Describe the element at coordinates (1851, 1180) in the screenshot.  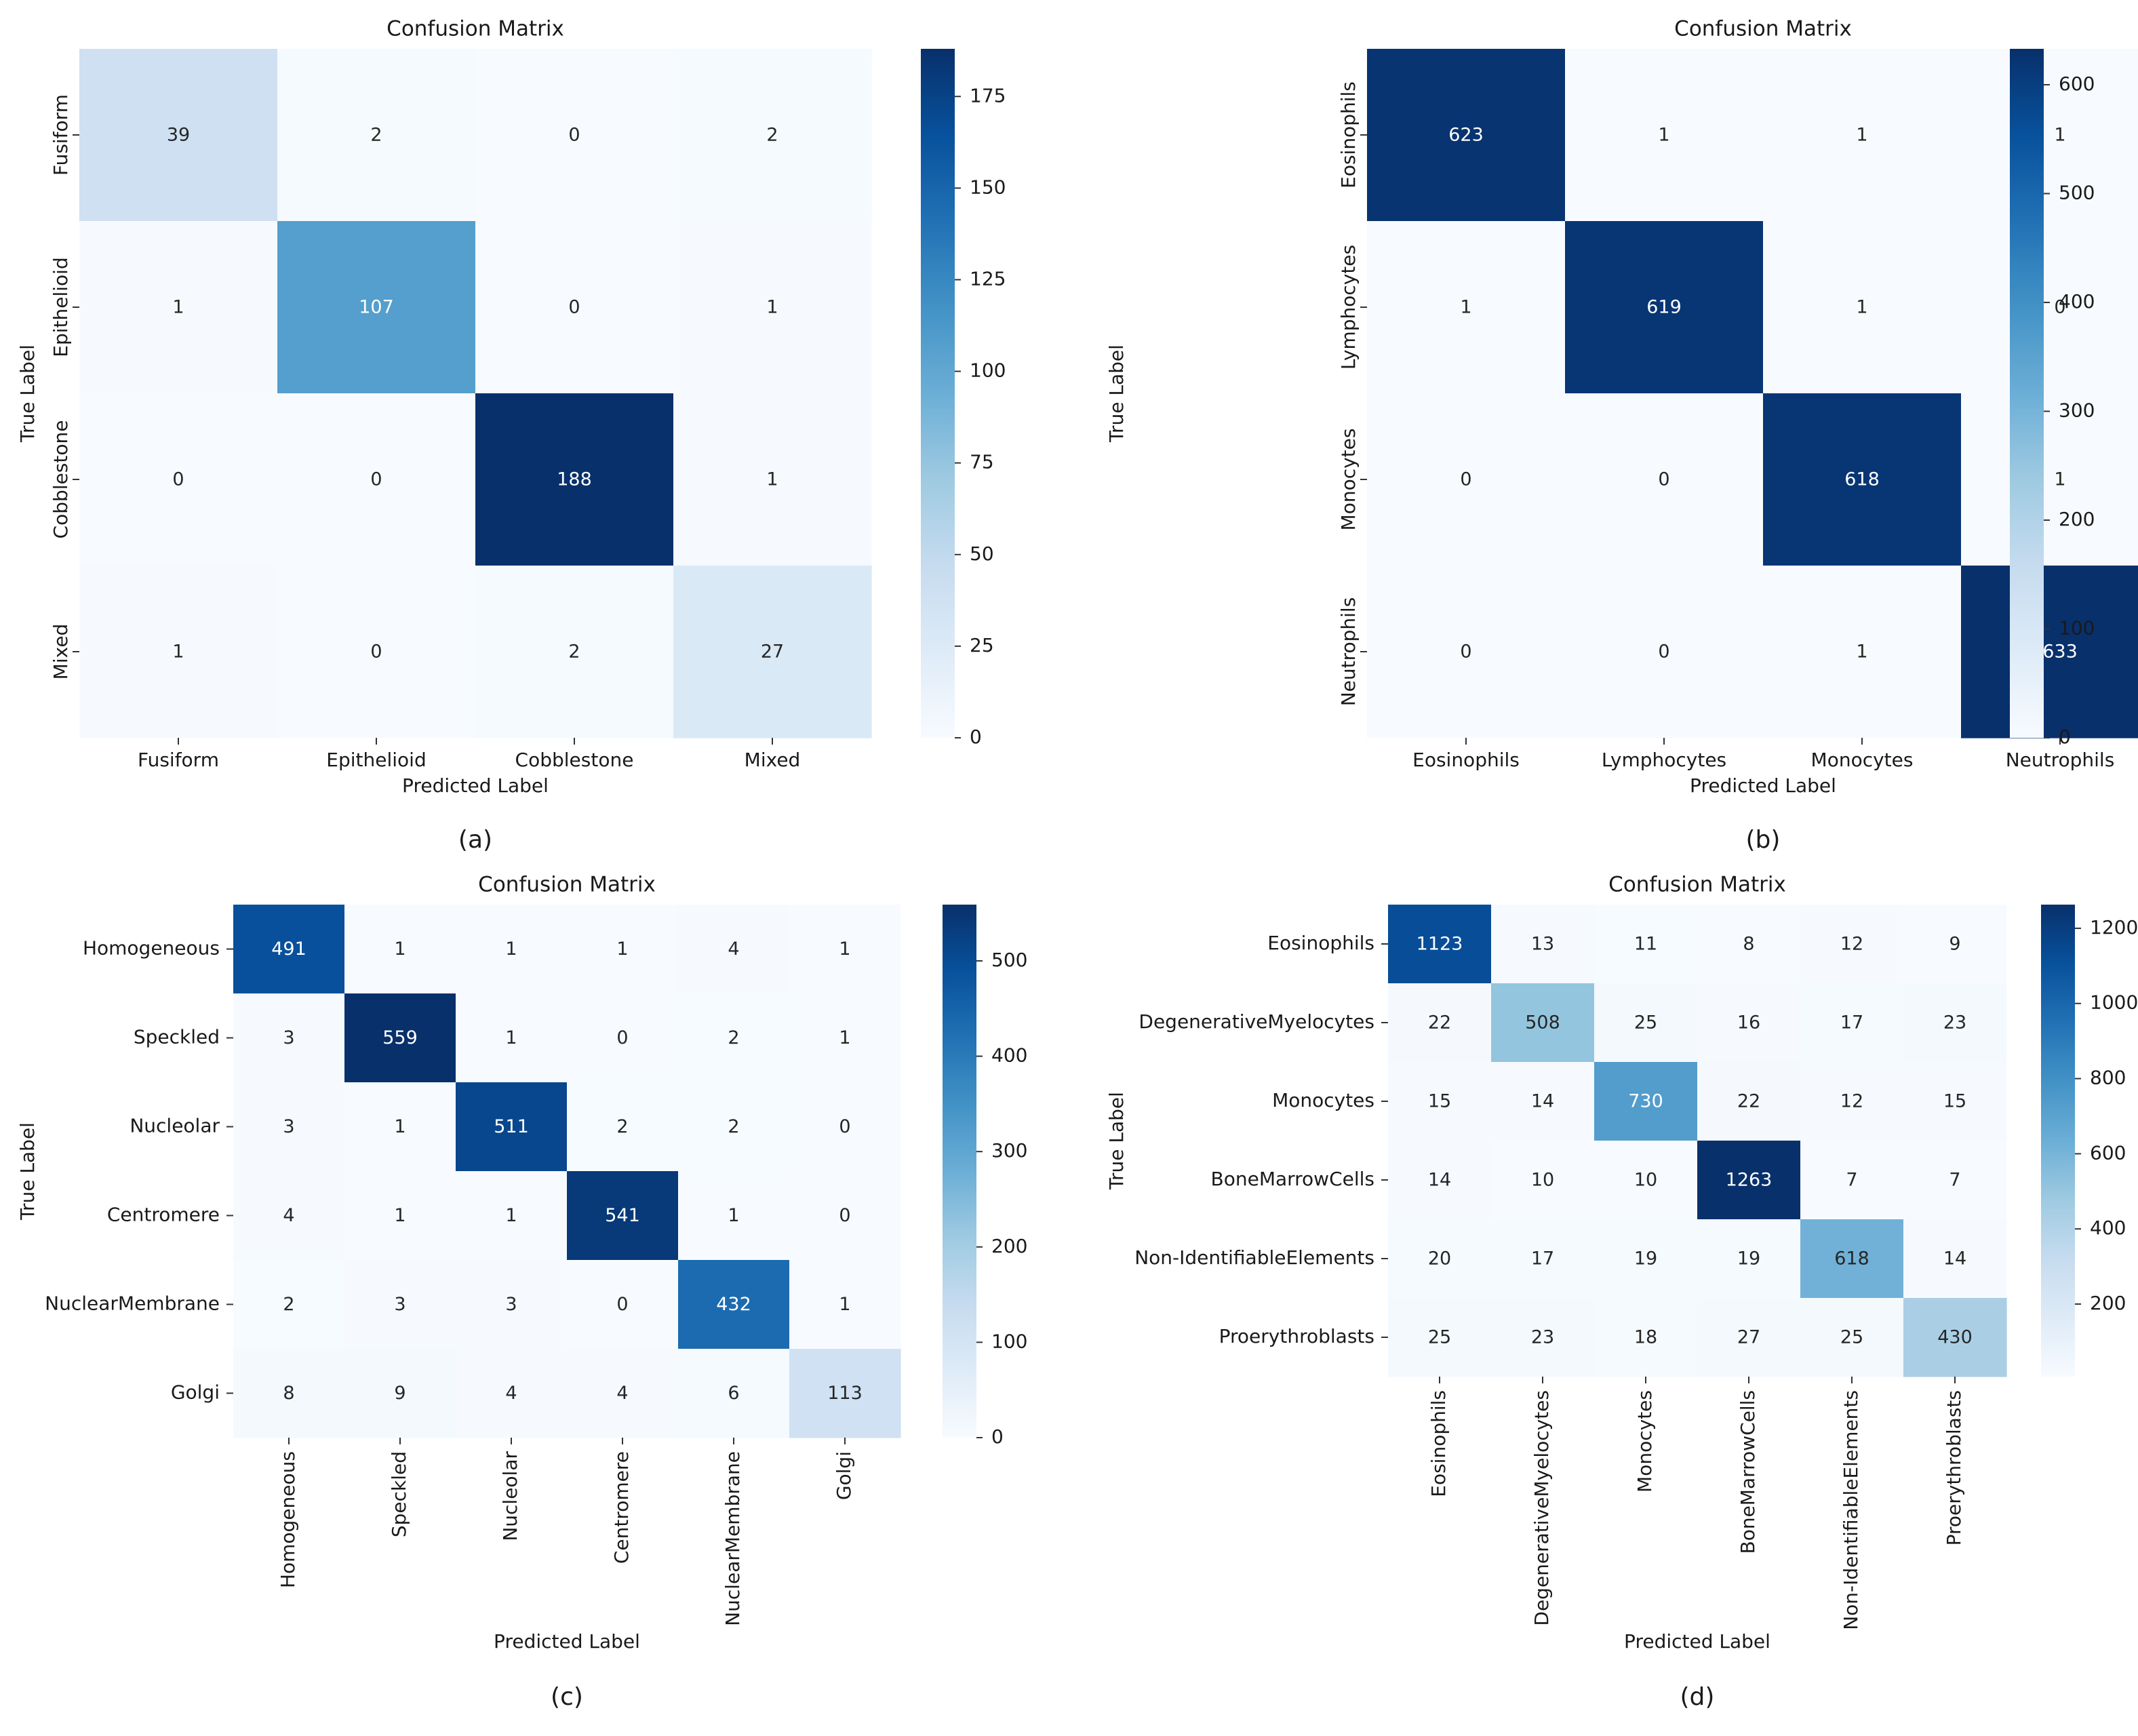
I see `cell-value-3-4: 7` at that location.